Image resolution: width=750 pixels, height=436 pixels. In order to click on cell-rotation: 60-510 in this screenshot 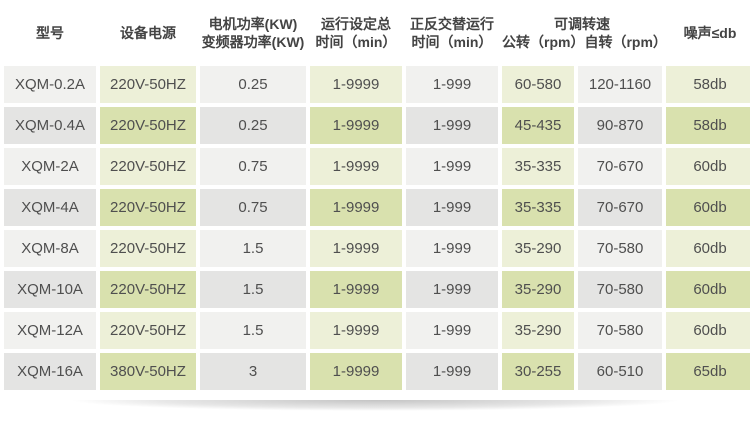, I will do `click(620, 371)`.